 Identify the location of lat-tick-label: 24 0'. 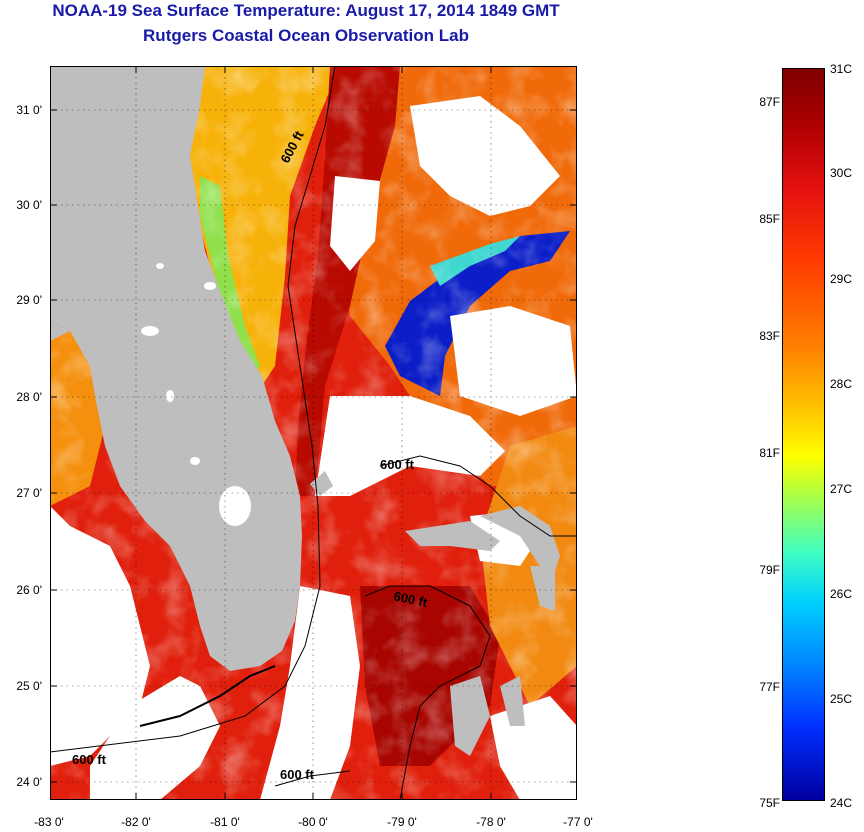
(29, 782).